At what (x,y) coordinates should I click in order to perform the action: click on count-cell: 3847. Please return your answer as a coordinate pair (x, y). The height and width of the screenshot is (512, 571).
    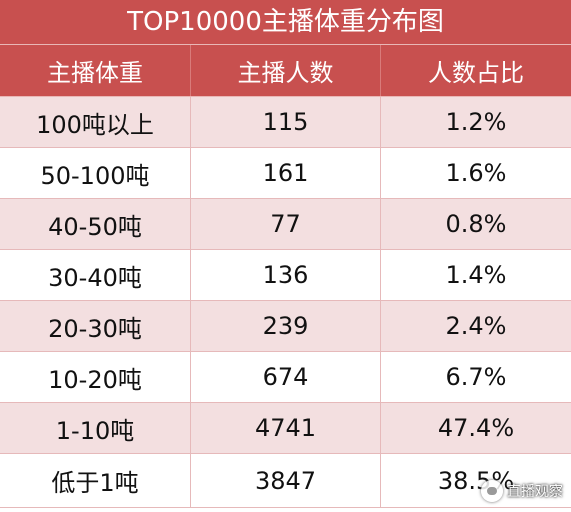
    Looking at the image, I should click on (285, 480).